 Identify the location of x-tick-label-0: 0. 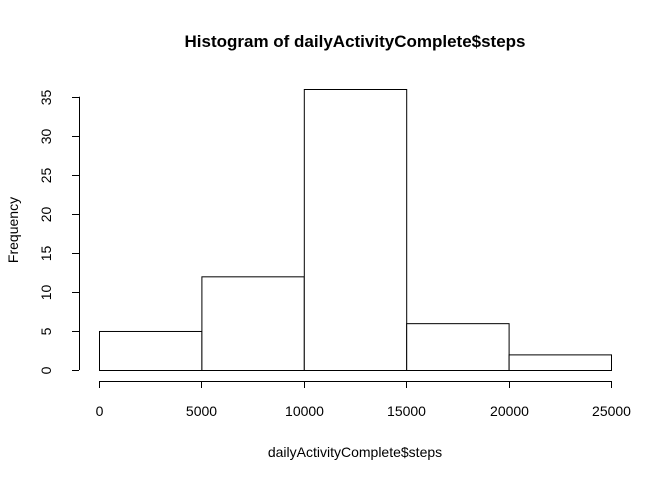
(100, 411).